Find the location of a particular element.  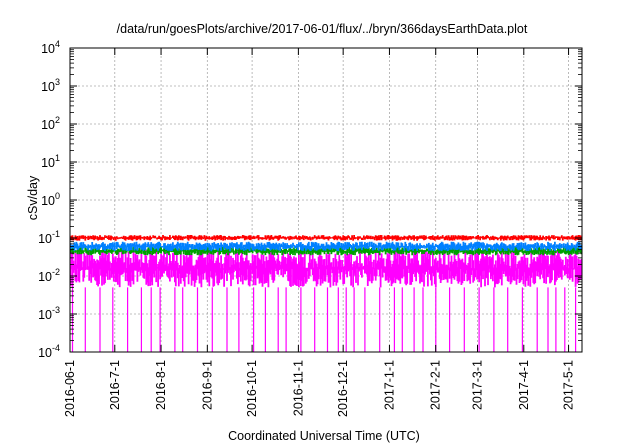

x-tick-label: 2017-5-1 is located at coordinates (569, 385).